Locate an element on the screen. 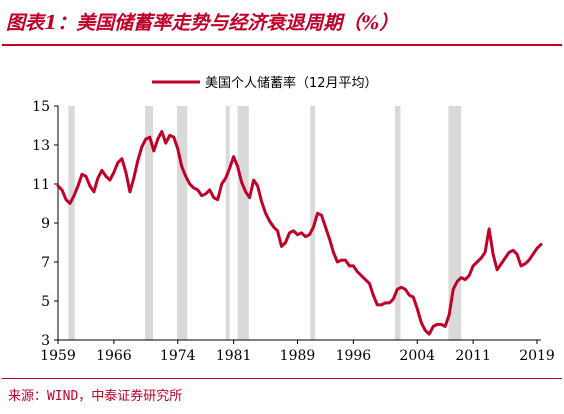  legend: 美国个人储蓄率（12月平均） is located at coordinates (265, 83).